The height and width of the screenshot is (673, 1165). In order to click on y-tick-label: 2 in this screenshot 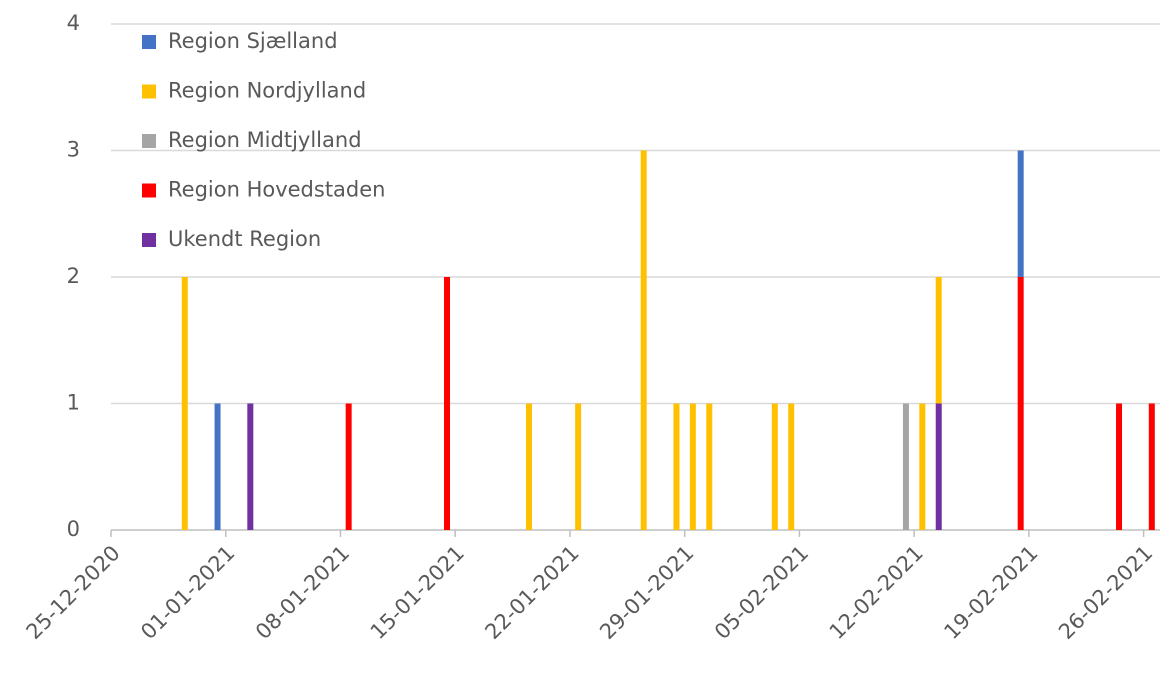, I will do `click(73, 276)`.